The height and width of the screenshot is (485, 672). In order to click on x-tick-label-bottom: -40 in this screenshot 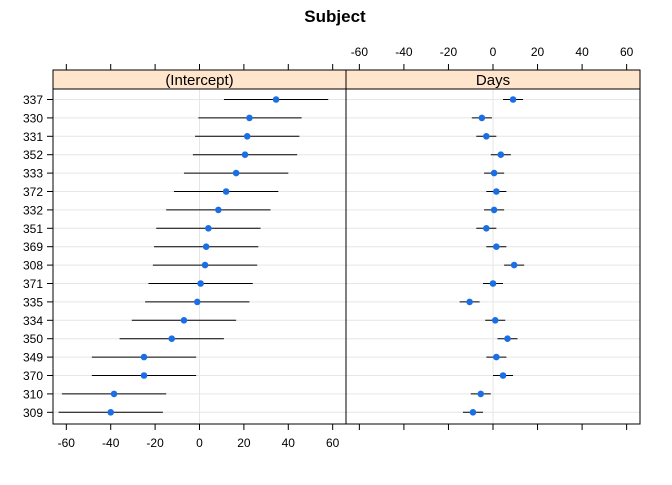, I will do `click(111, 443)`.